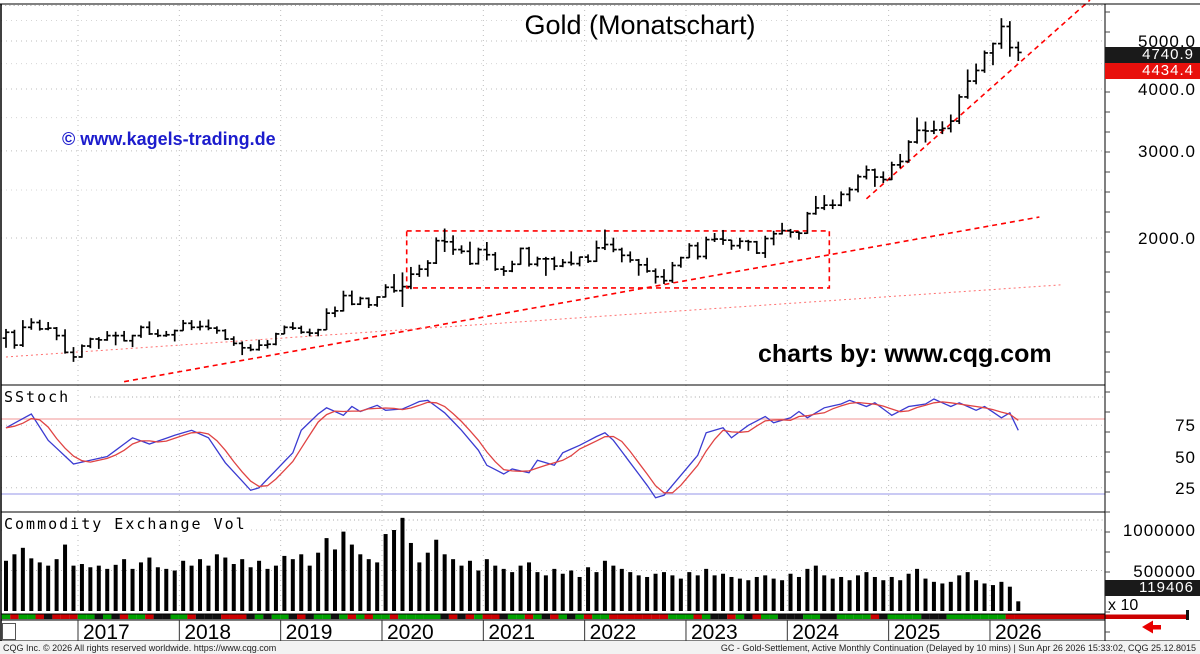 The image size is (1200, 654). Describe the element at coordinates (309, 632) in the screenshot. I see `year-label: 2019` at that location.